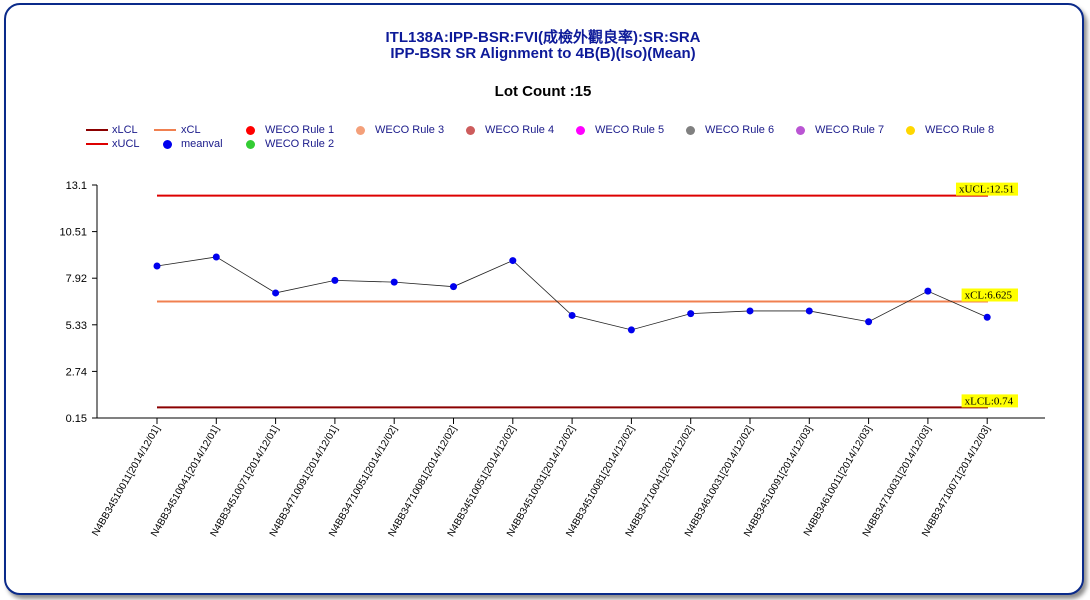 This screenshot has width=1090, height=600. Describe the element at coordinates (76, 186) in the screenshot. I see `y-tick-label: 13.1` at that location.